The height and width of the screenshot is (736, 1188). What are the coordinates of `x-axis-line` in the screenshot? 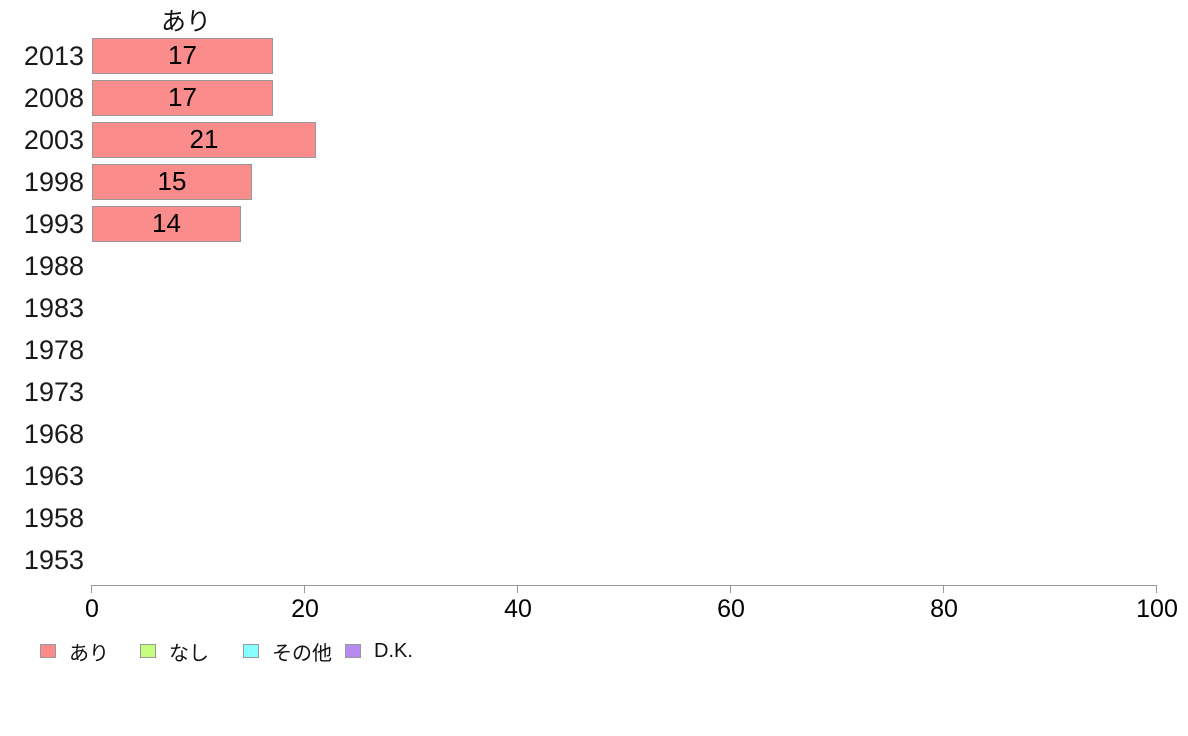 It's located at (624, 585).